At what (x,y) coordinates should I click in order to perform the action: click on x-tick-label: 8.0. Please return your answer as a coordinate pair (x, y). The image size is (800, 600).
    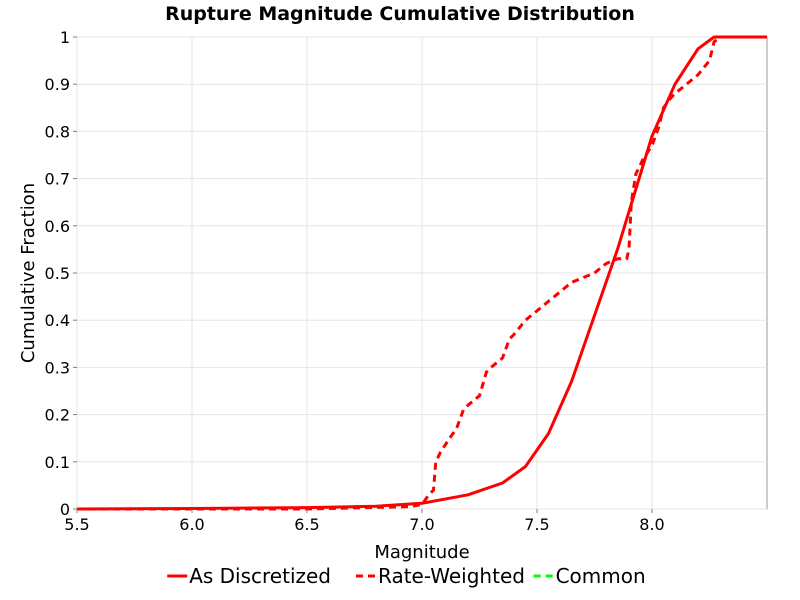
    Looking at the image, I should click on (651, 524).